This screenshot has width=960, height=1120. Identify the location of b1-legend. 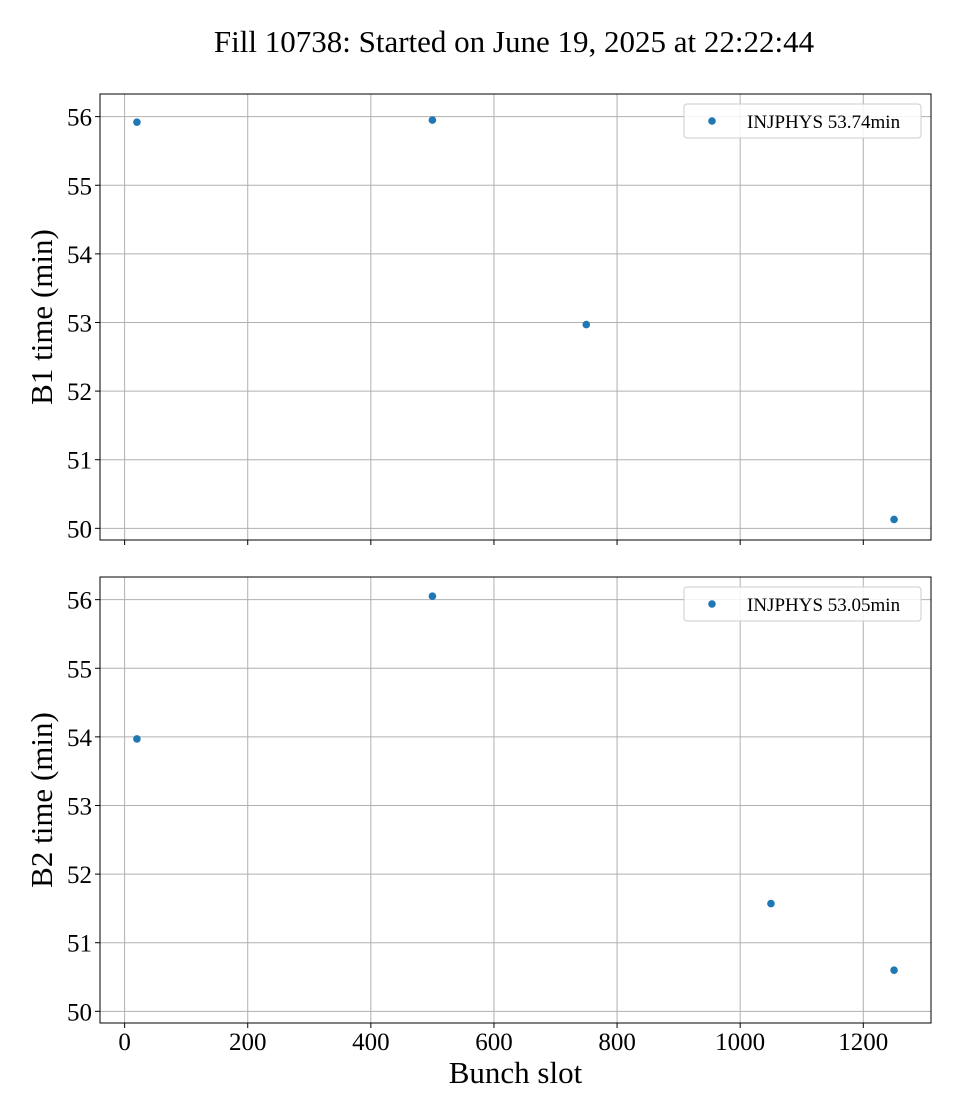
(802, 121).